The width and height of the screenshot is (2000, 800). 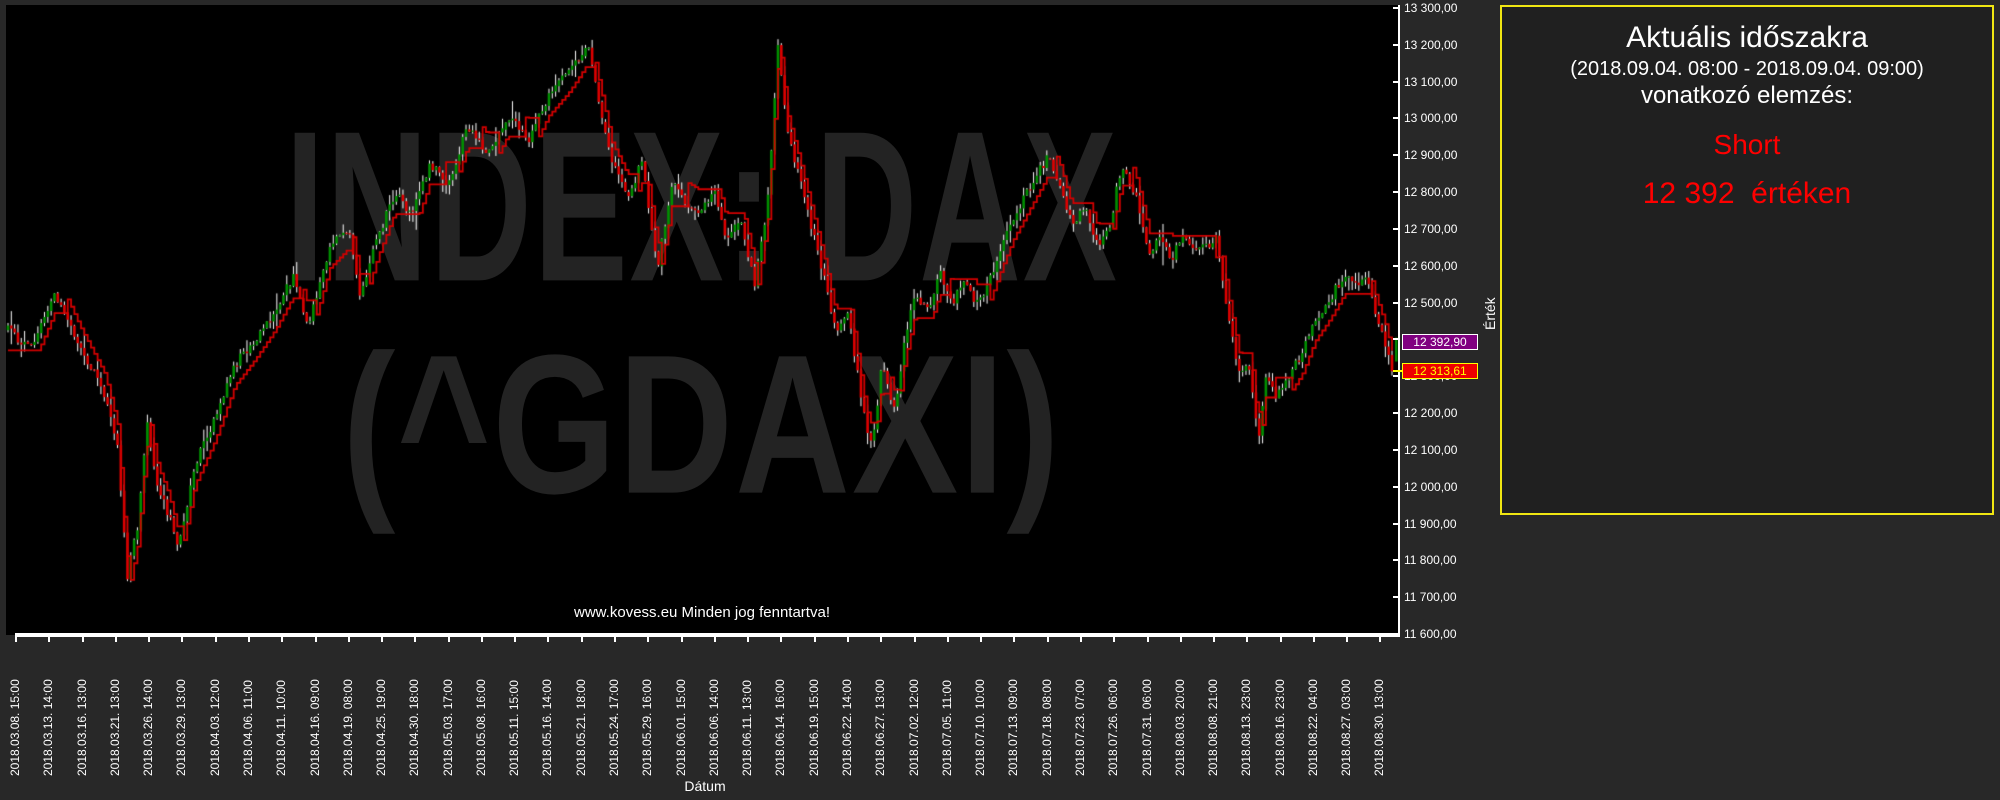 I want to click on x-tick-label: 2018.07.23. 07:00, so click(x=1079, y=727).